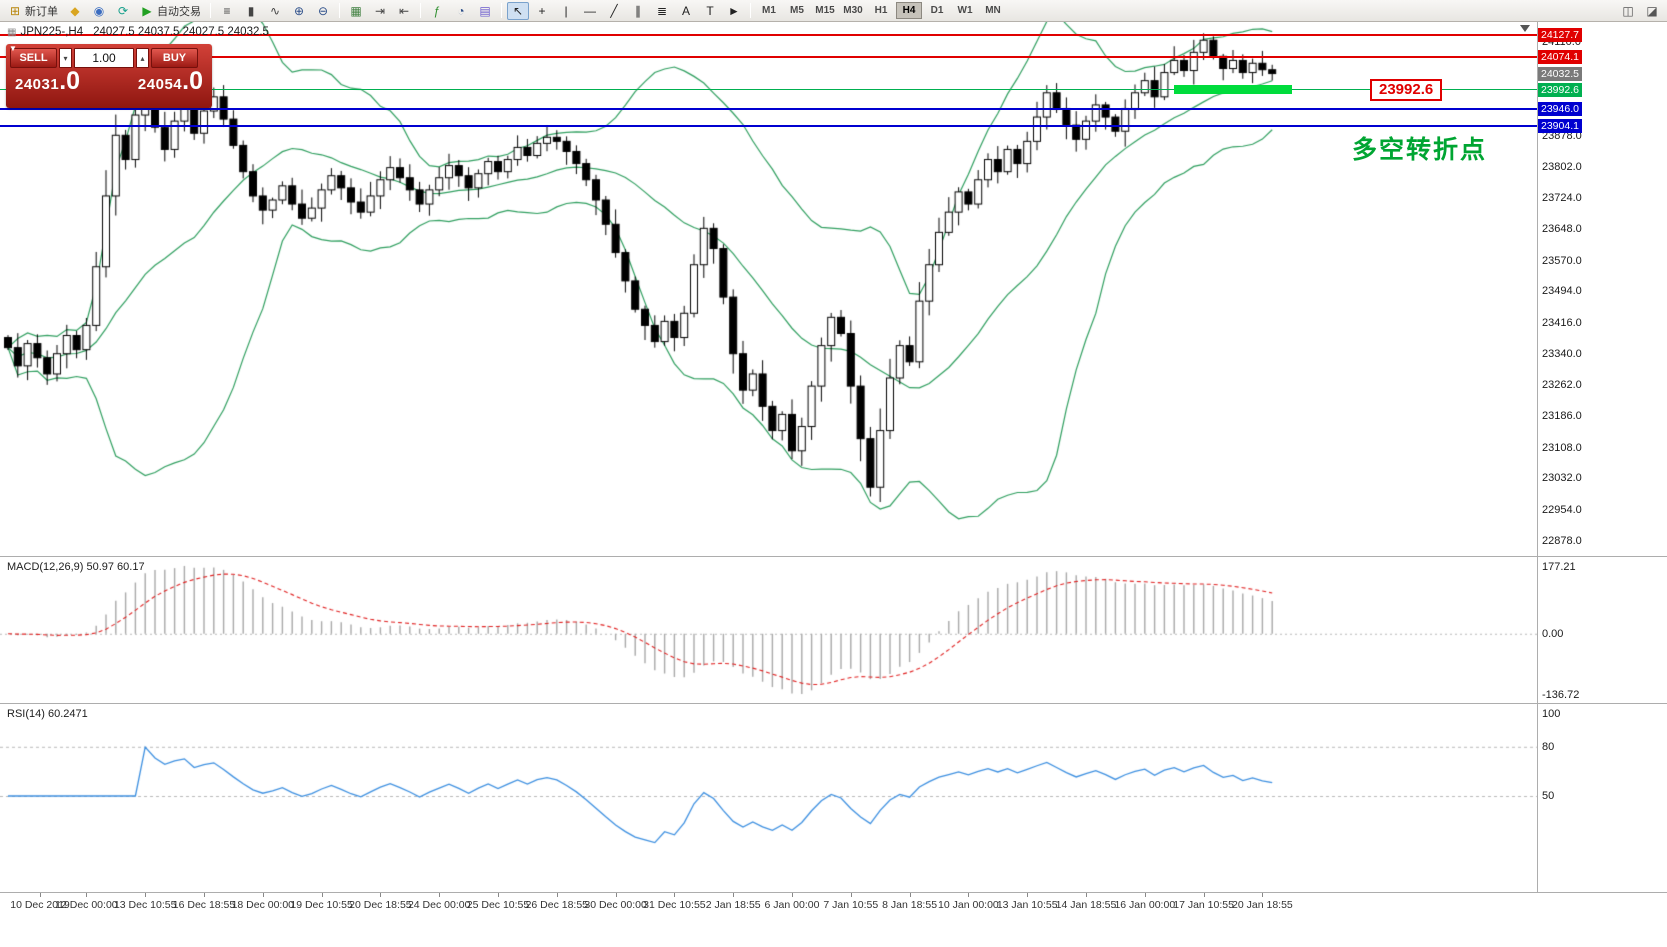  Describe the element at coordinates (485, 11) in the screenshot. I see `templates-icon: ▤` at that location.